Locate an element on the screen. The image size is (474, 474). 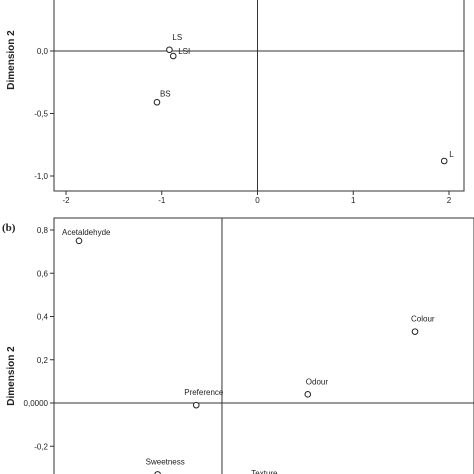
y-tick-label: 0,2 is located at coordinates (43, 360).